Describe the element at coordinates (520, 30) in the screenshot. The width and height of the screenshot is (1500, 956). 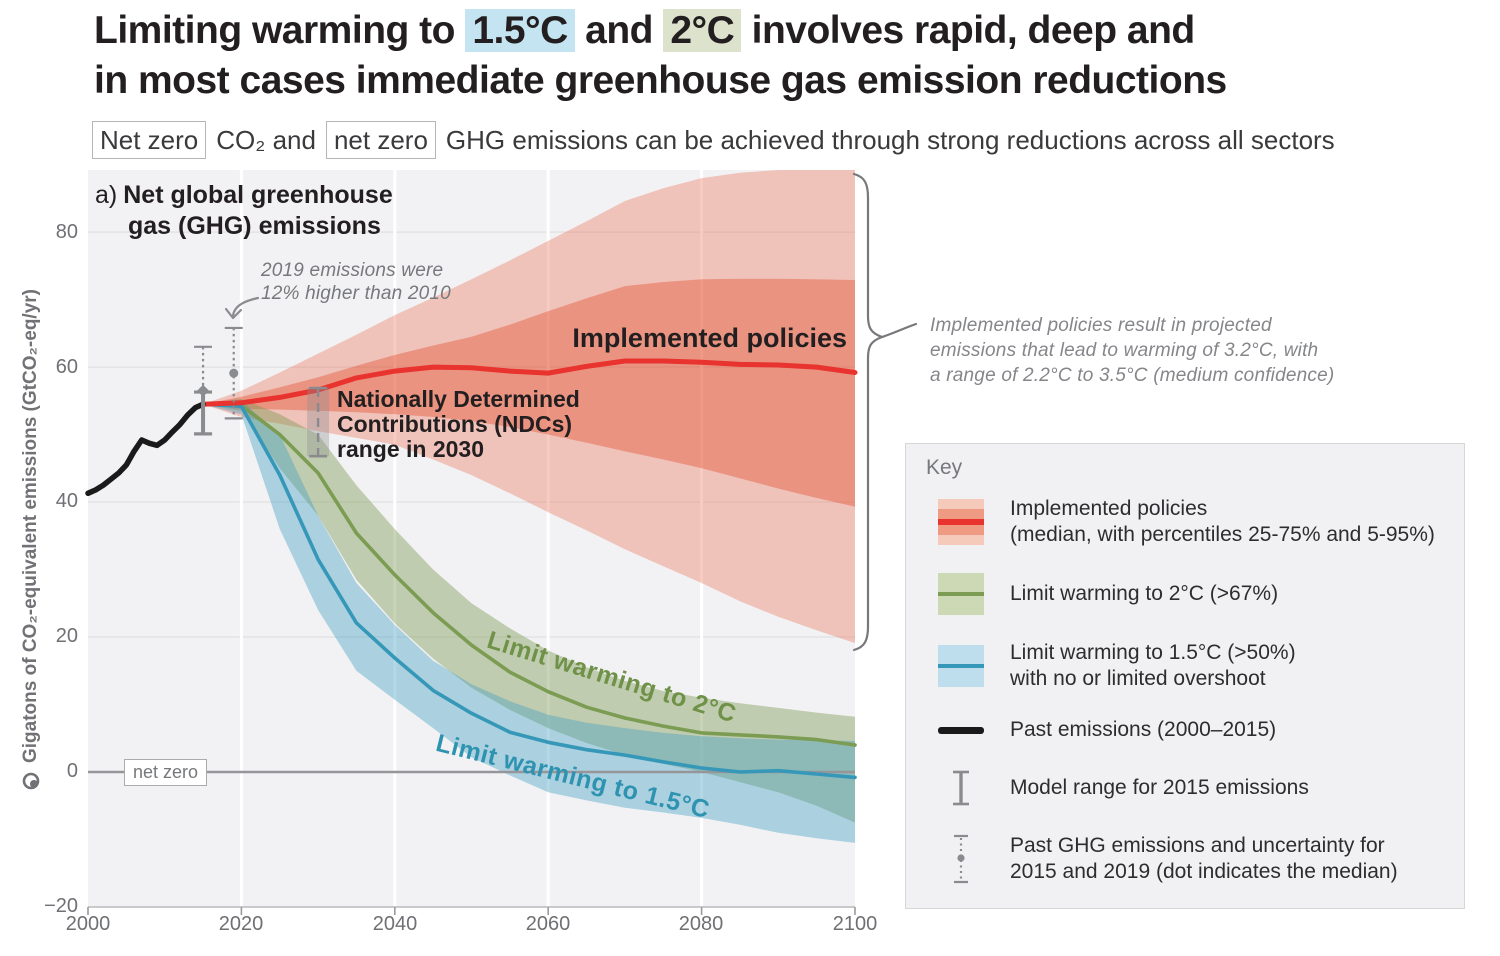
I see `highlight-1-5c: 1.5°C` at that location.